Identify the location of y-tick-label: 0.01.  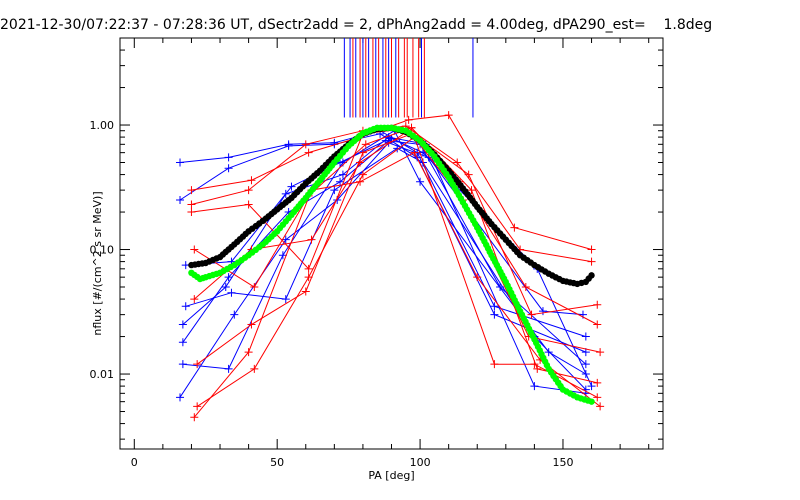
(102, 374).